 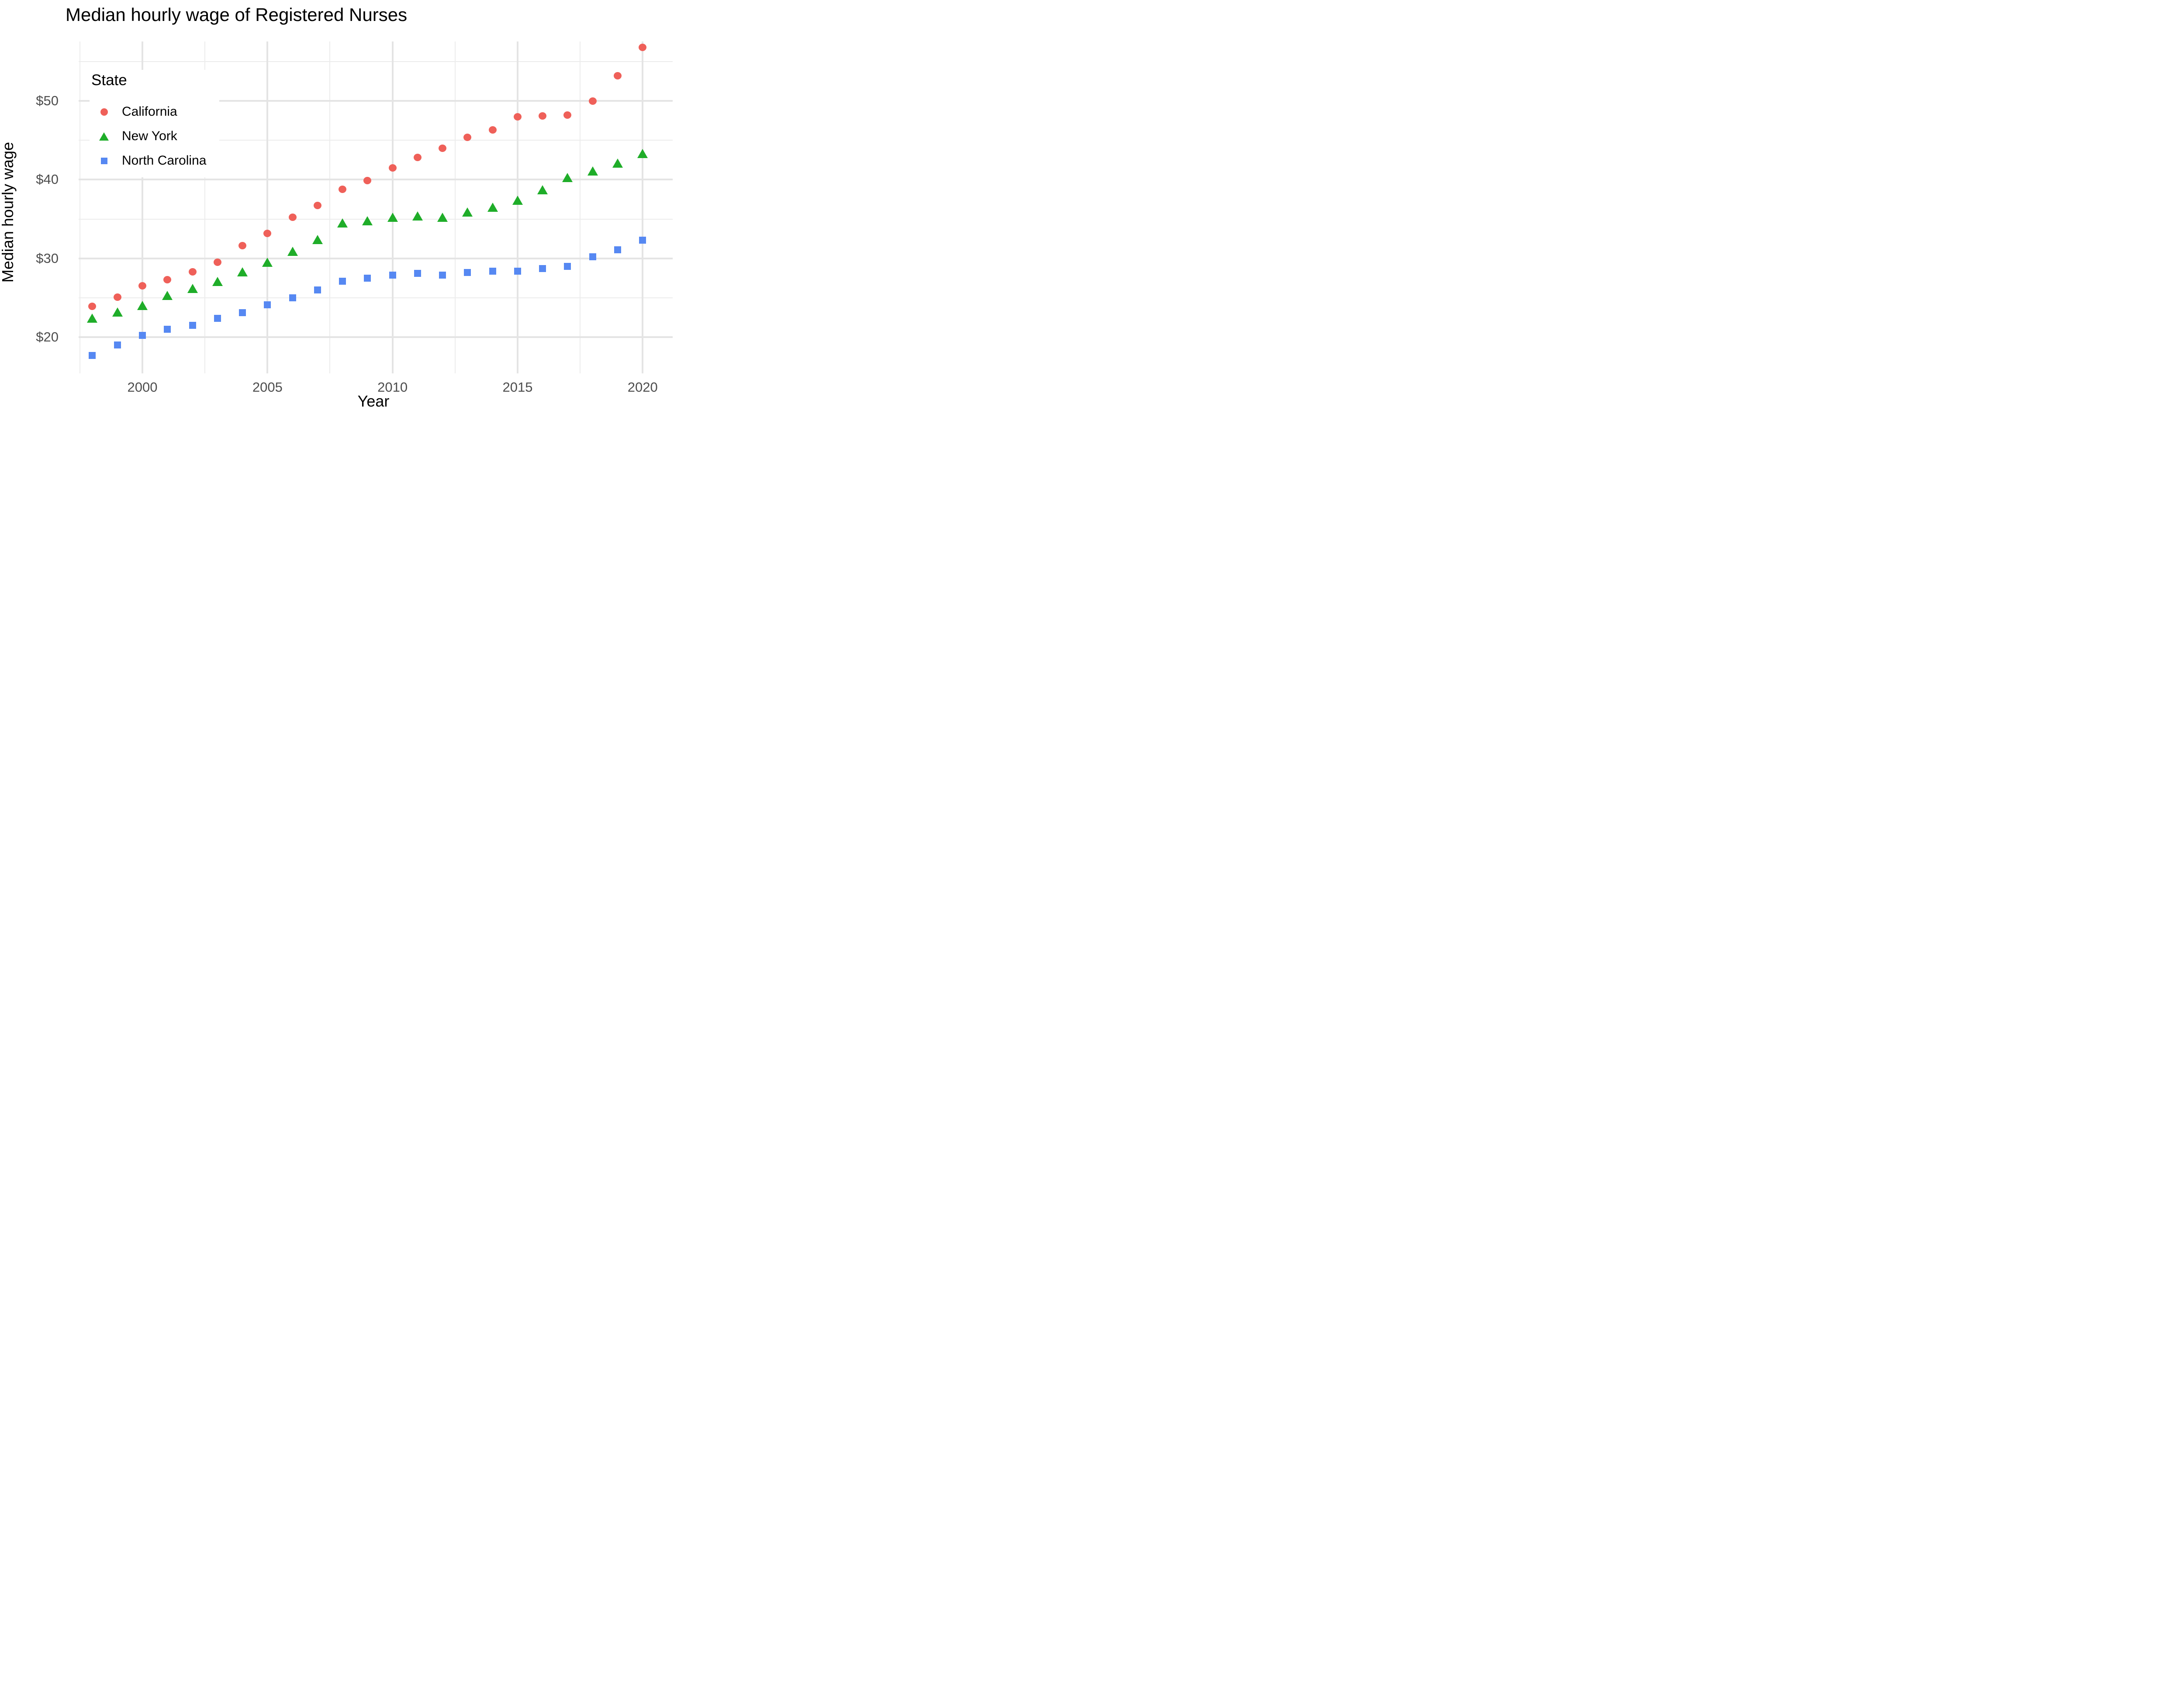 I want to click on x-tick-label: 2010, so click(x=392, y=387).